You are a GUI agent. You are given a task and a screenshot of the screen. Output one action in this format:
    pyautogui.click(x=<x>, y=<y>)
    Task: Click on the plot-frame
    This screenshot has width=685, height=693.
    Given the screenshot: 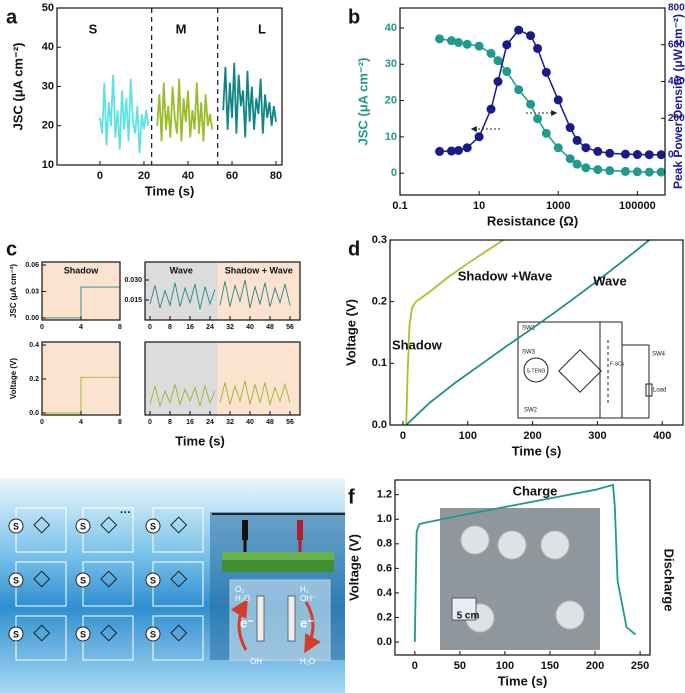 What is the action you would take?
    pyautogui.click(x=222, y=378)
    